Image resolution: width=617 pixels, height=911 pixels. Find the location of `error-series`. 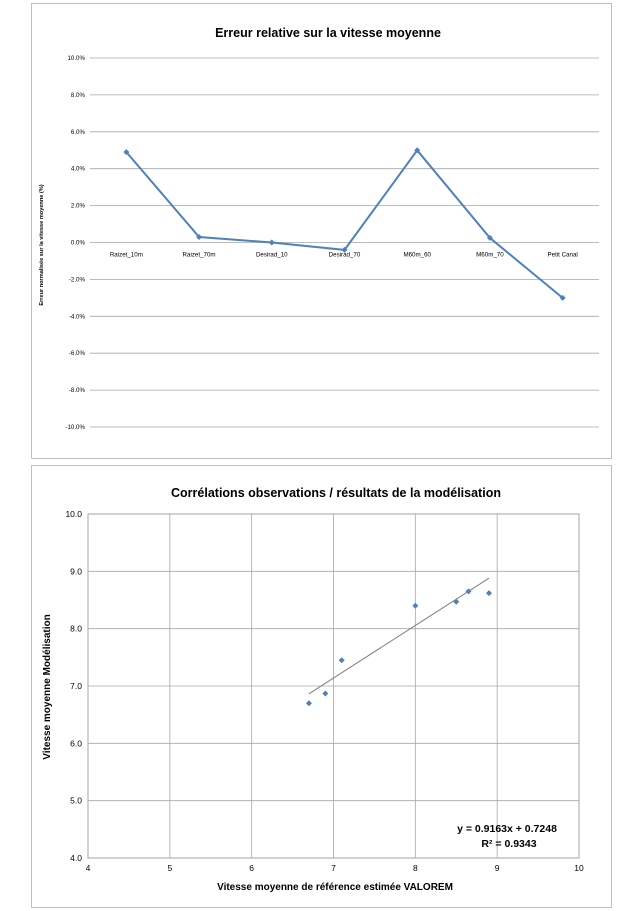

error-series is located at coordinates (344, 224).